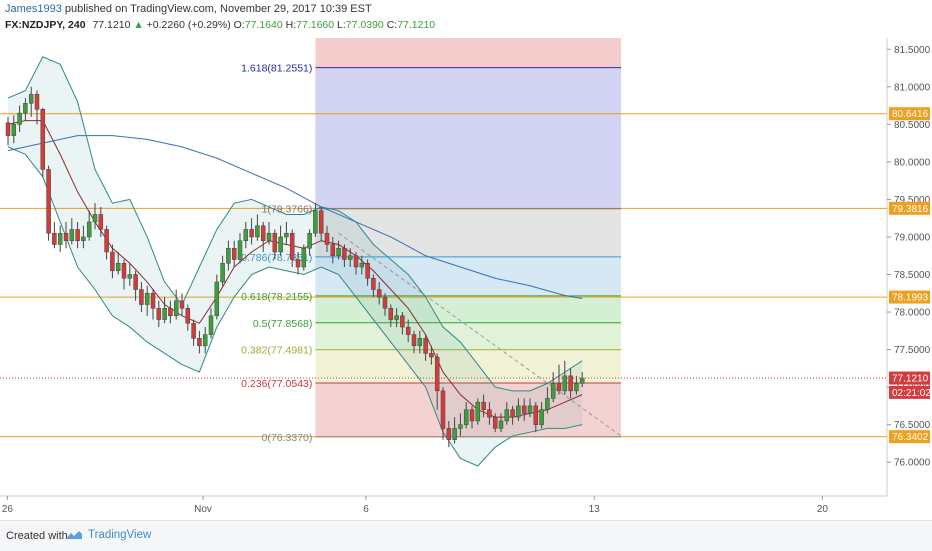 This screenshot has width=932, height=551. I want to click on price-tag-text: 80.6416, so click(910, 114).